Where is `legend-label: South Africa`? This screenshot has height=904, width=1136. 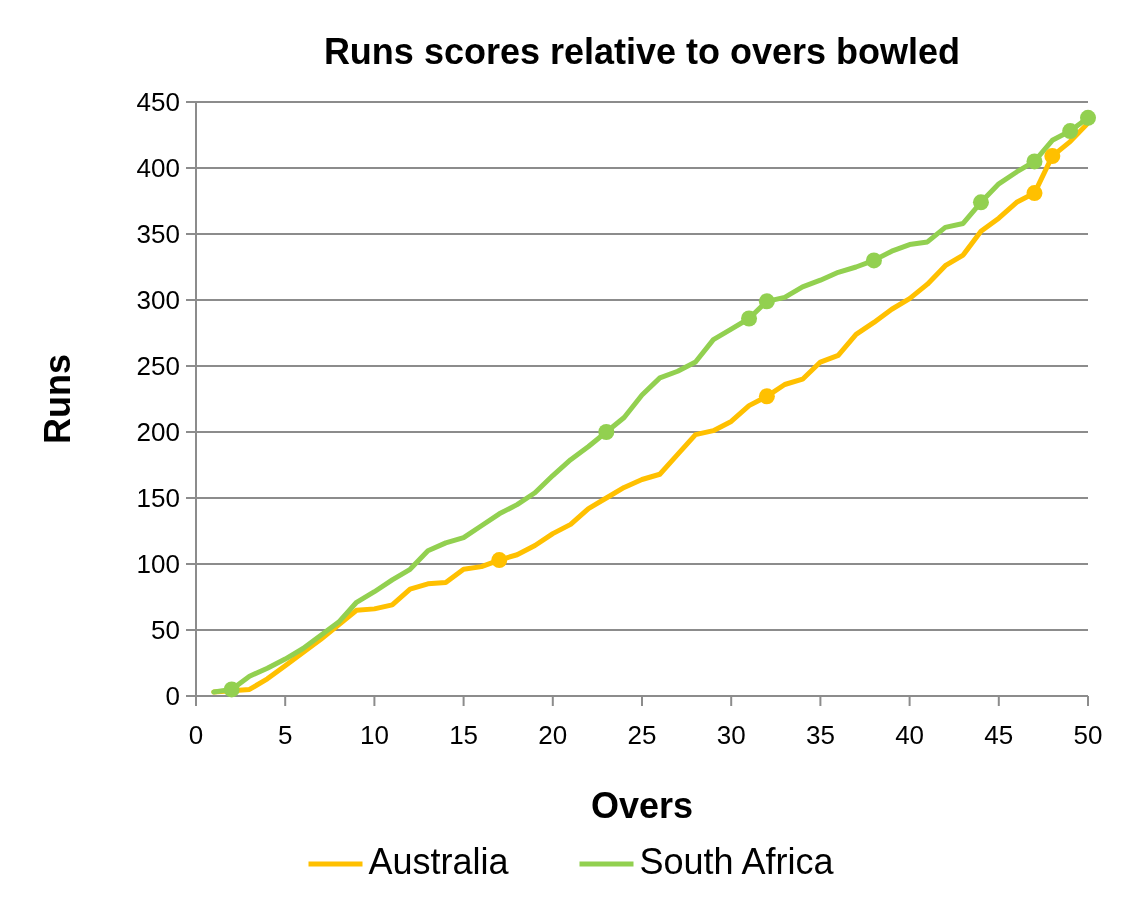
legend-label: South Africa is located at coordinates (737, 861).